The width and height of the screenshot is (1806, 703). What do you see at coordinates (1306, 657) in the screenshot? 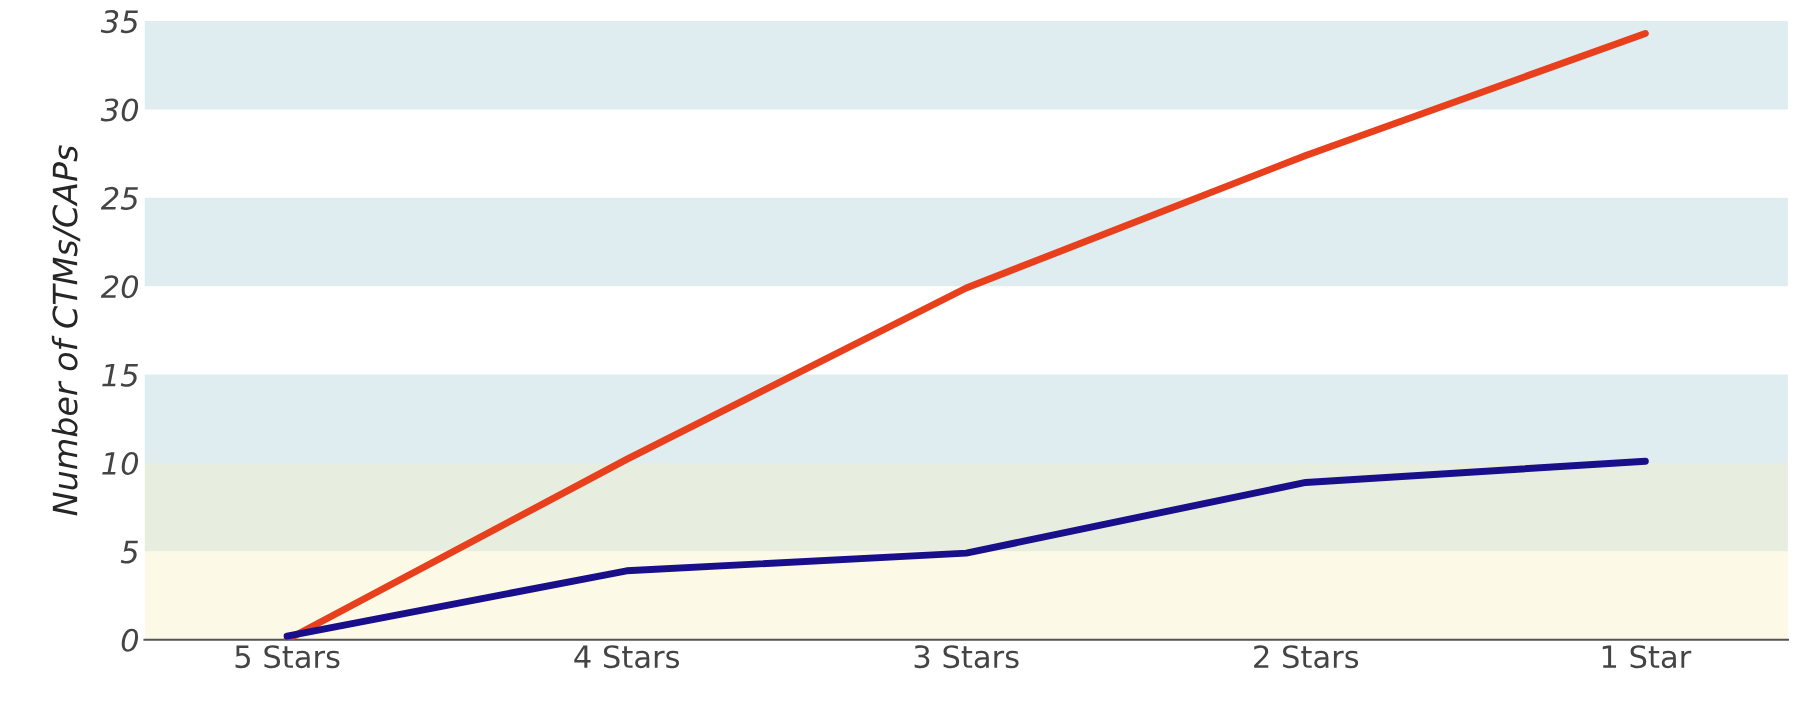
I see `x-tick-label: 2 Stars` at bounding box center [1306, 657].